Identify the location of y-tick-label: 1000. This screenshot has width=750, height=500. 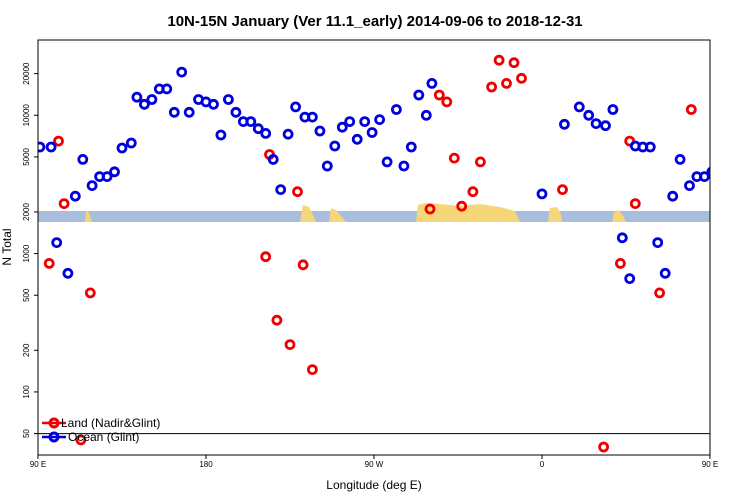
(26, 253).